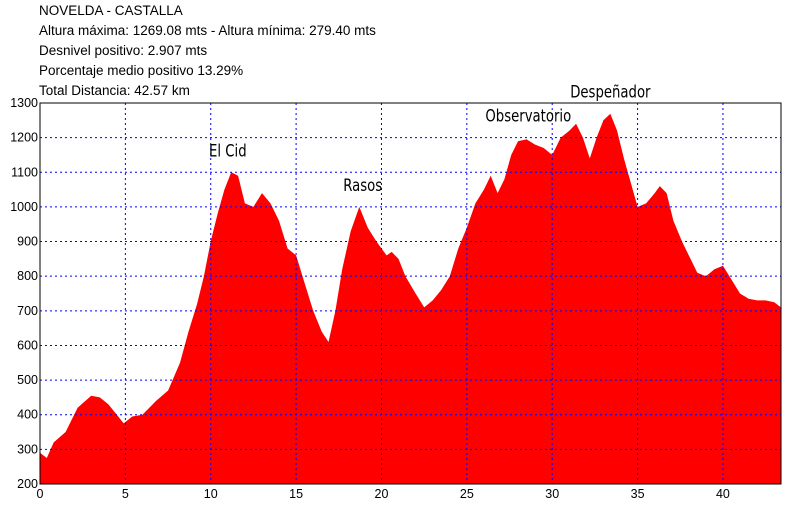 This screenshot has height=506, width=800. What do you see at coordinates (24, 103) in the screenshot?
I see `y-tick-label: 1300` at bounding box center [24, 103].